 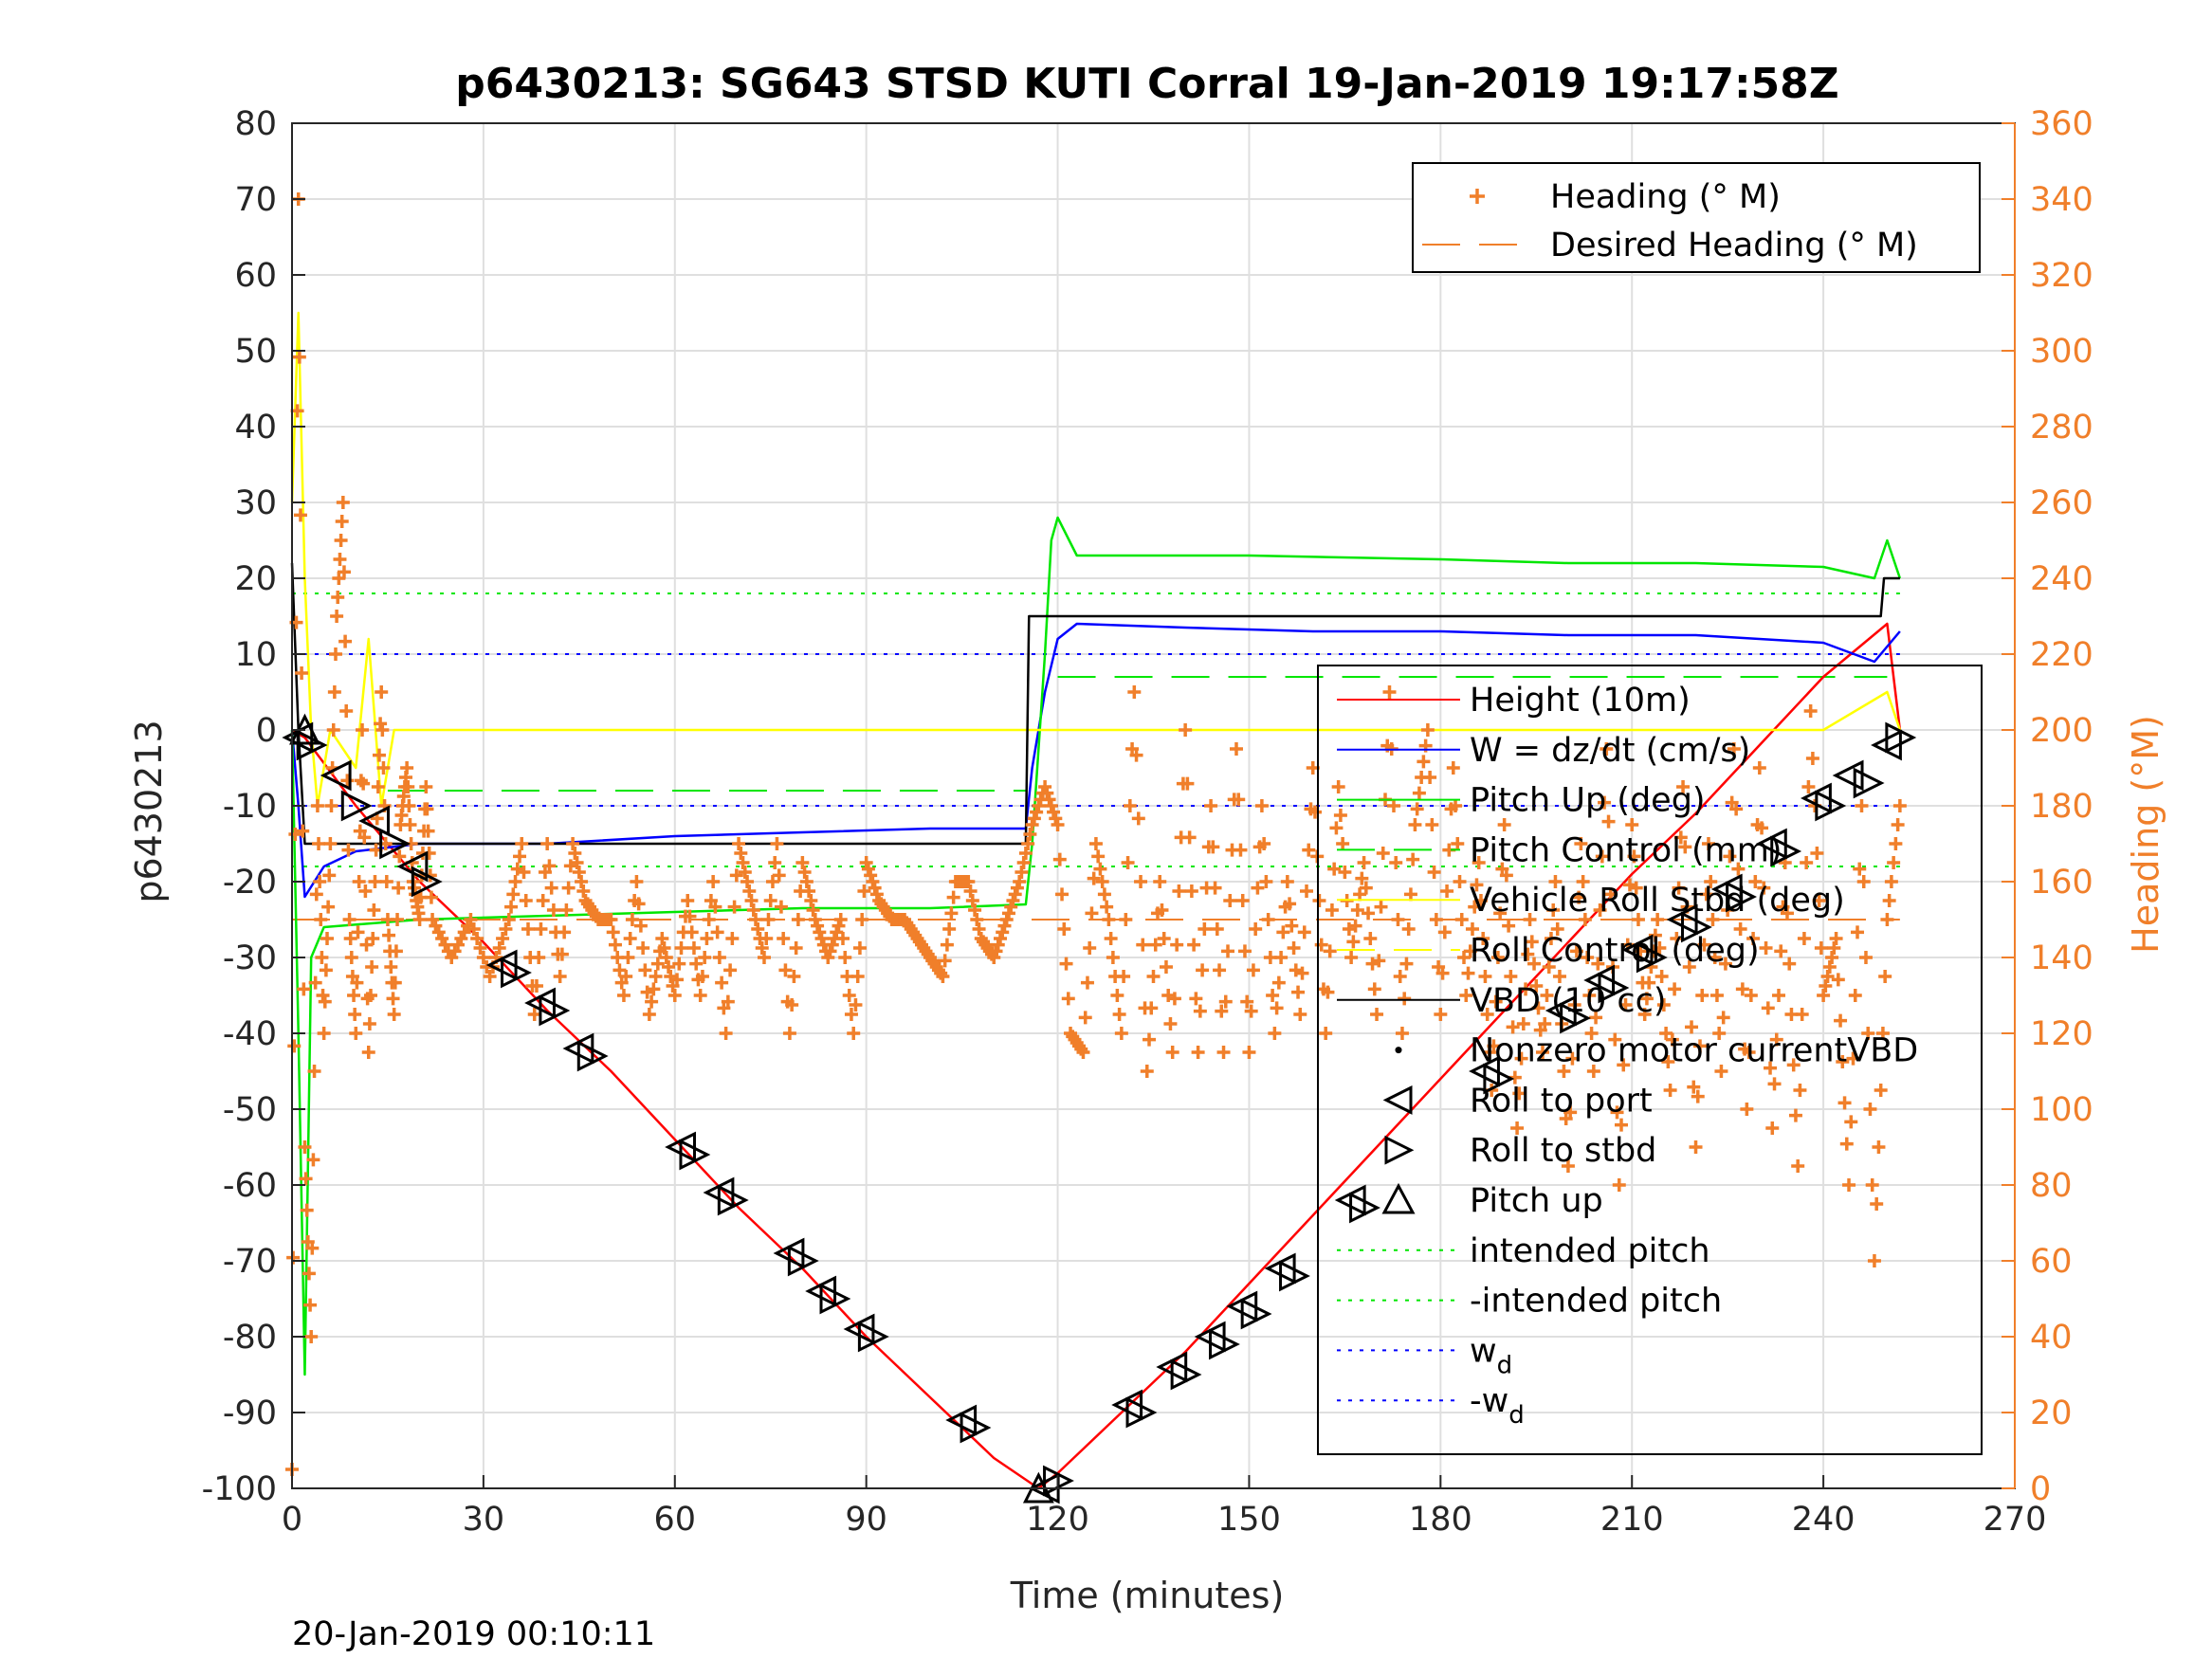 I want to click on legend-main-label: -intended pitch, so click(x=1596, y=1302).